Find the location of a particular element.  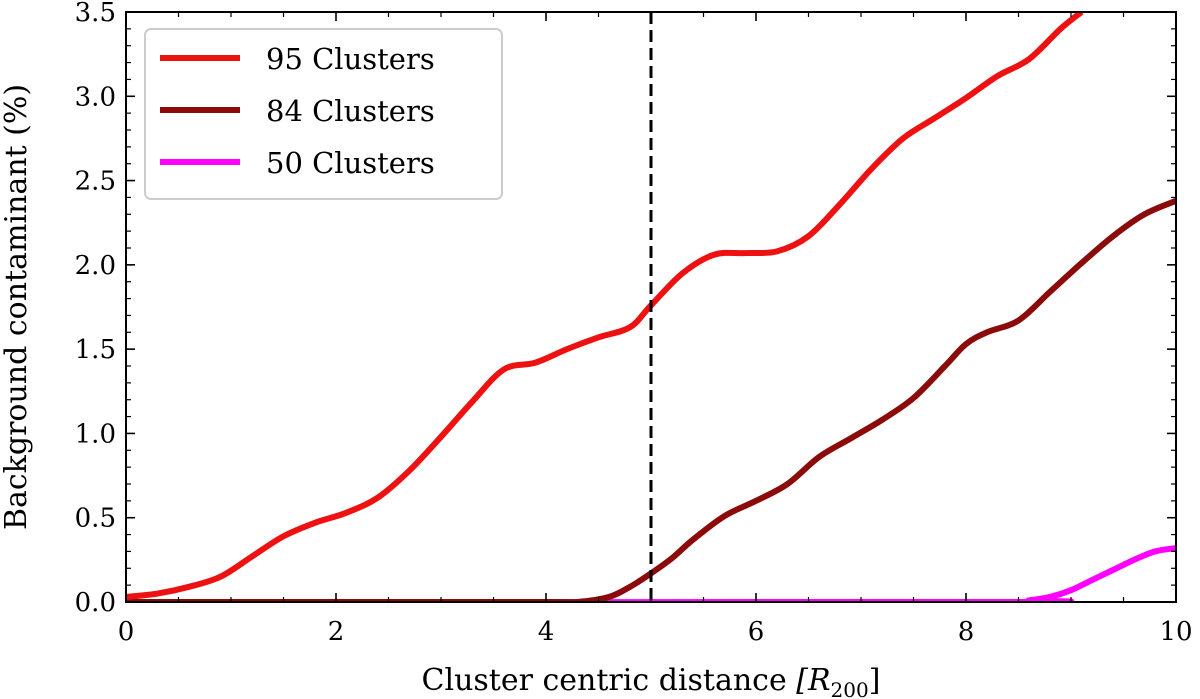

x-tick-label: 8 is located at coordinates (966, 632).